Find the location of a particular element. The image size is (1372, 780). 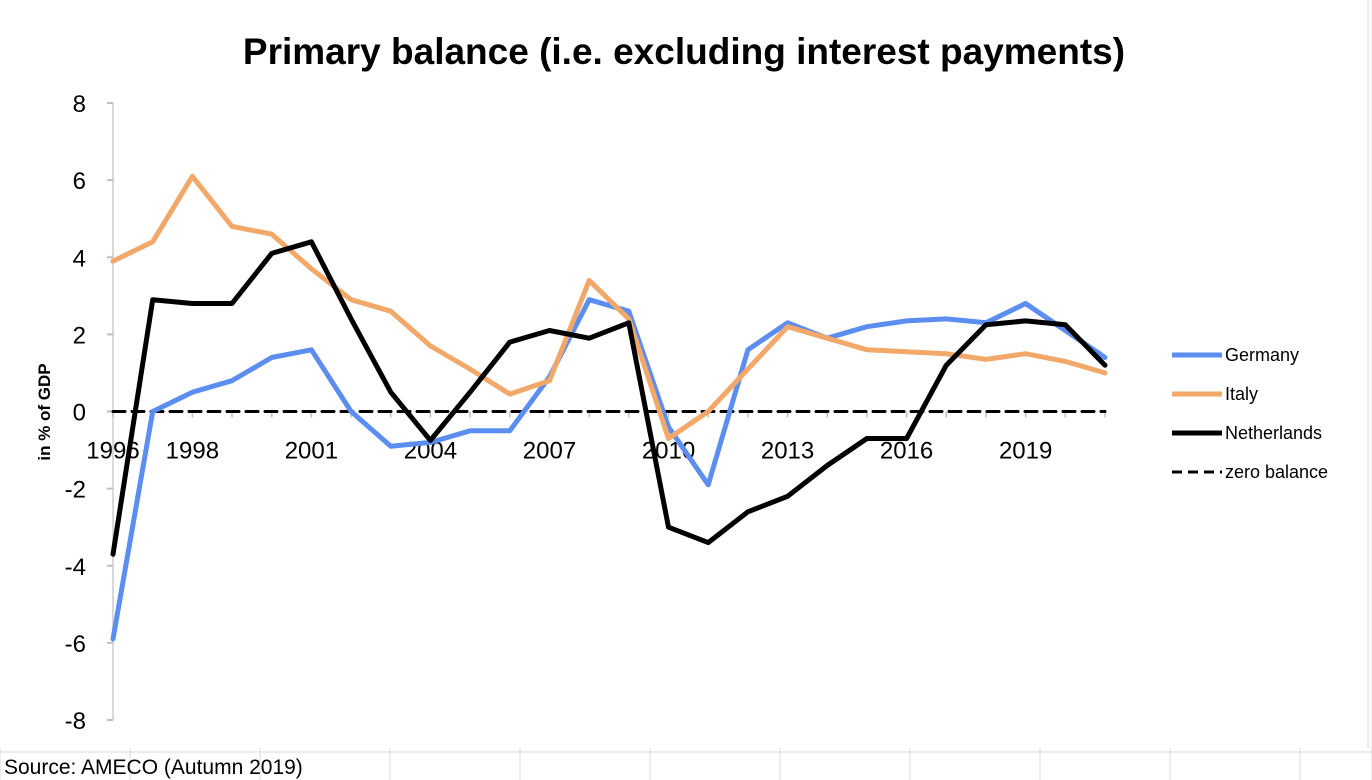

y-tick-label: -4 is located at coordinates (75, 567).